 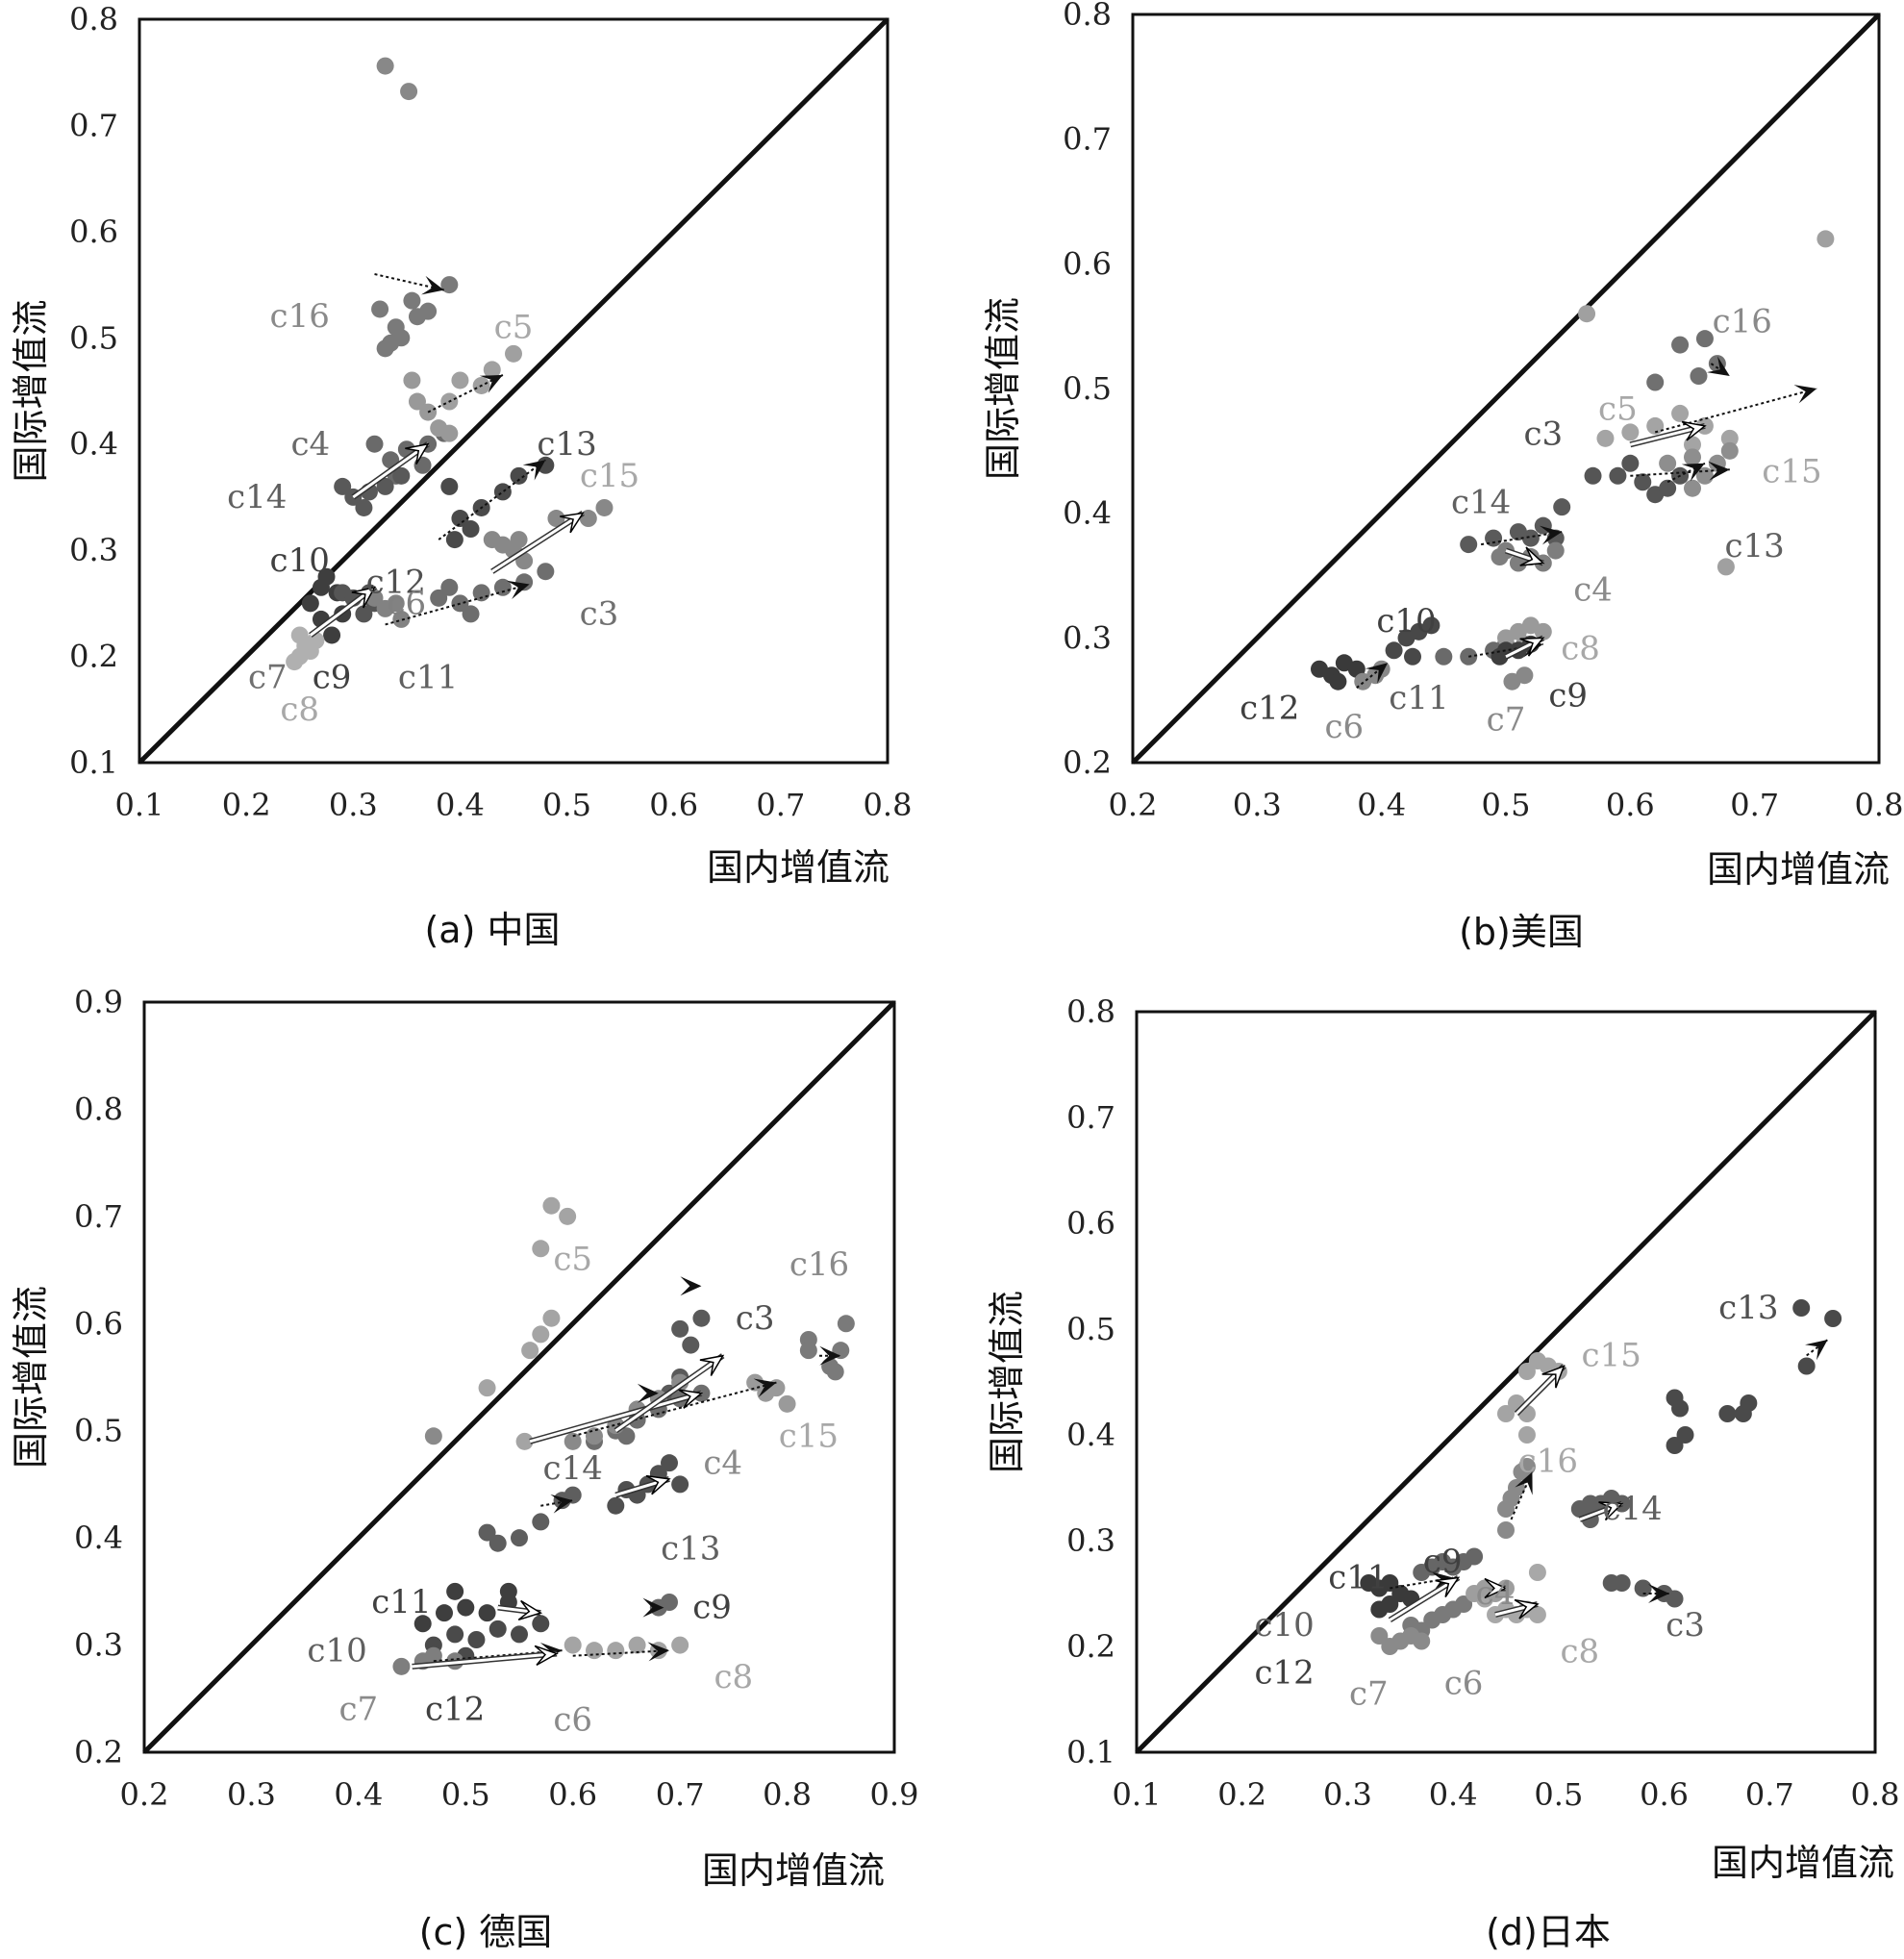 What do you see at coordinates (99, 1645) in the screenshot?
I see `y-tick-label: 0.3` at bounding box center [99, 1645].